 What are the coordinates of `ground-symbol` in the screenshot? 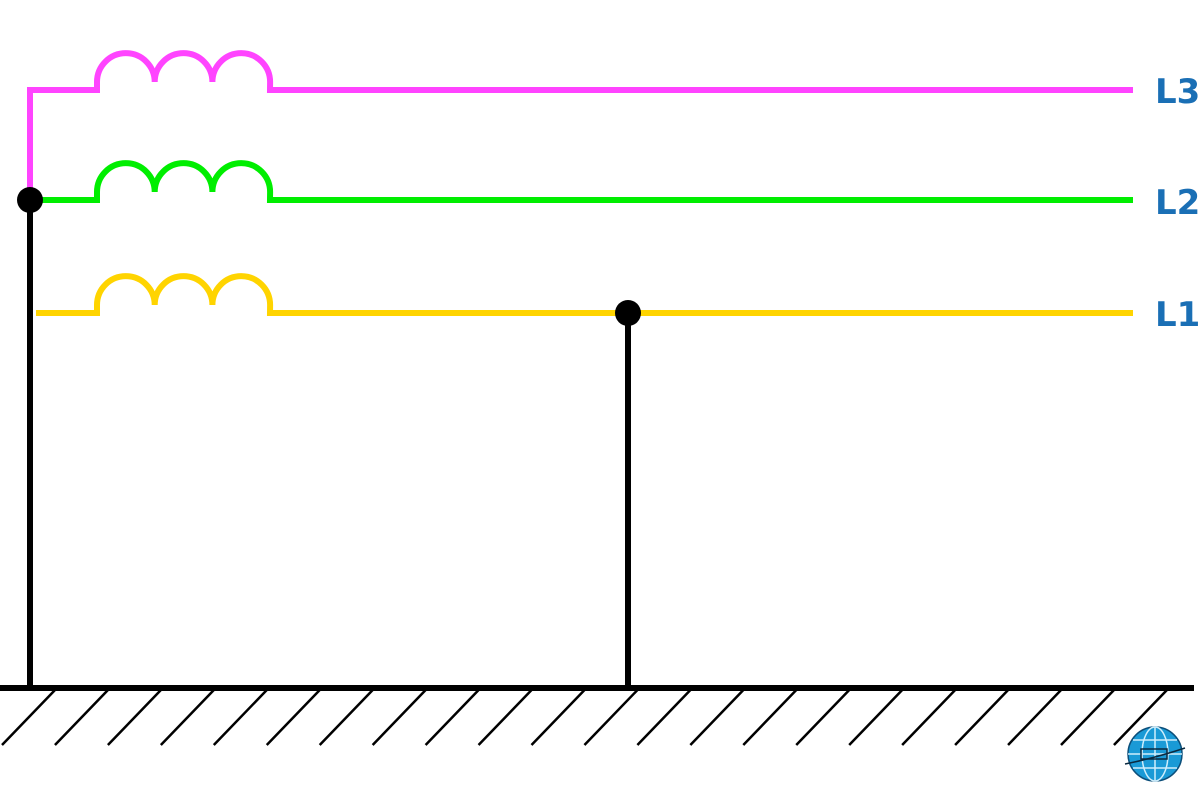 It's located at (597, 715).